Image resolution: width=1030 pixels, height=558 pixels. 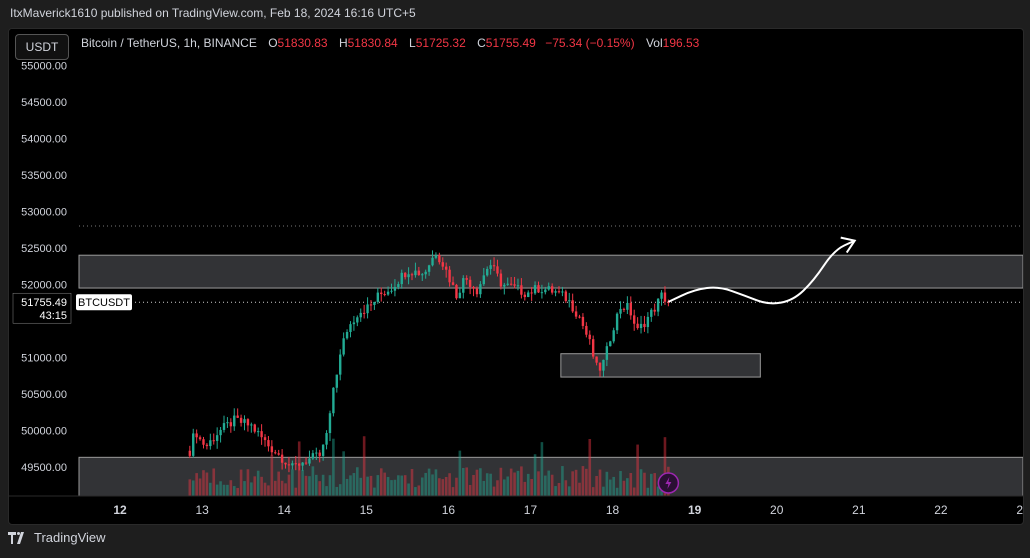 I want to click on currency-button: USDT, so click(x=42, y=47).